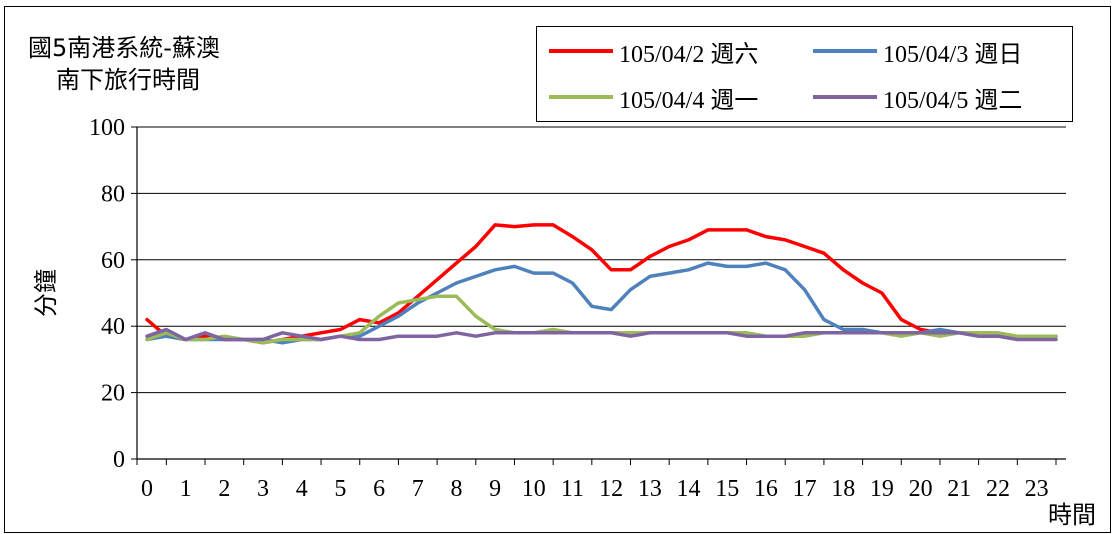 Image resolution: width=1115 pixels, height=534 pixels. I want to click on y-tick-label-60: 60, so click(113, 261).